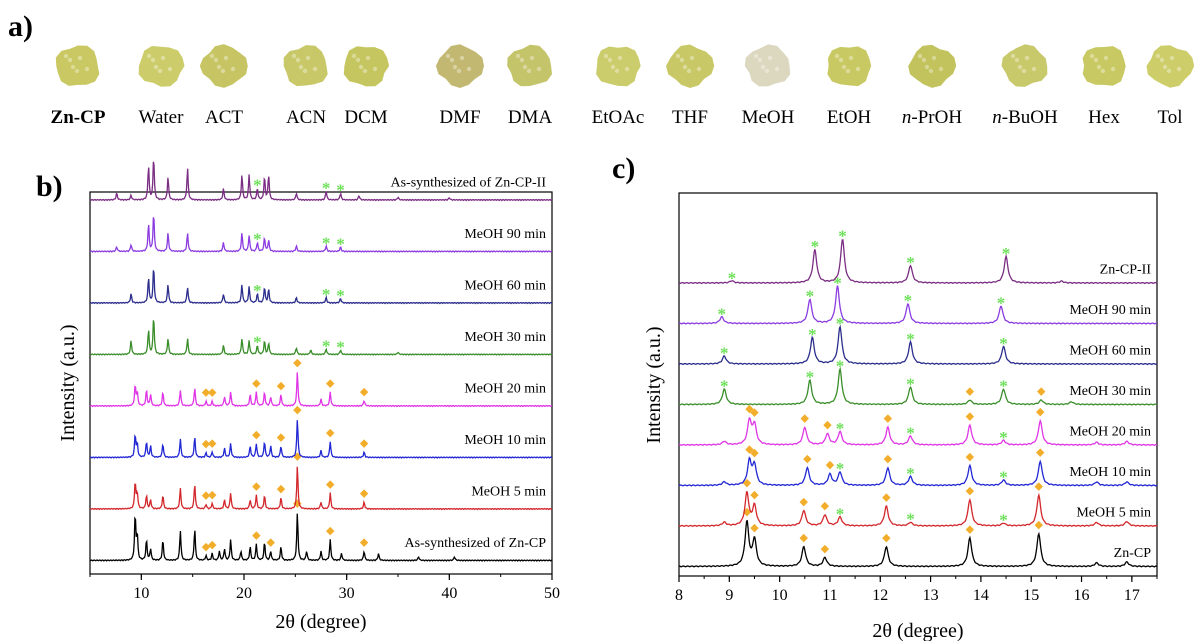 The width and height of the screenshot is (1202, 641). I want to click on trace-2: ◆◆◆ ◆◆◆◆ MeOH 10 min, so click(321, 431).